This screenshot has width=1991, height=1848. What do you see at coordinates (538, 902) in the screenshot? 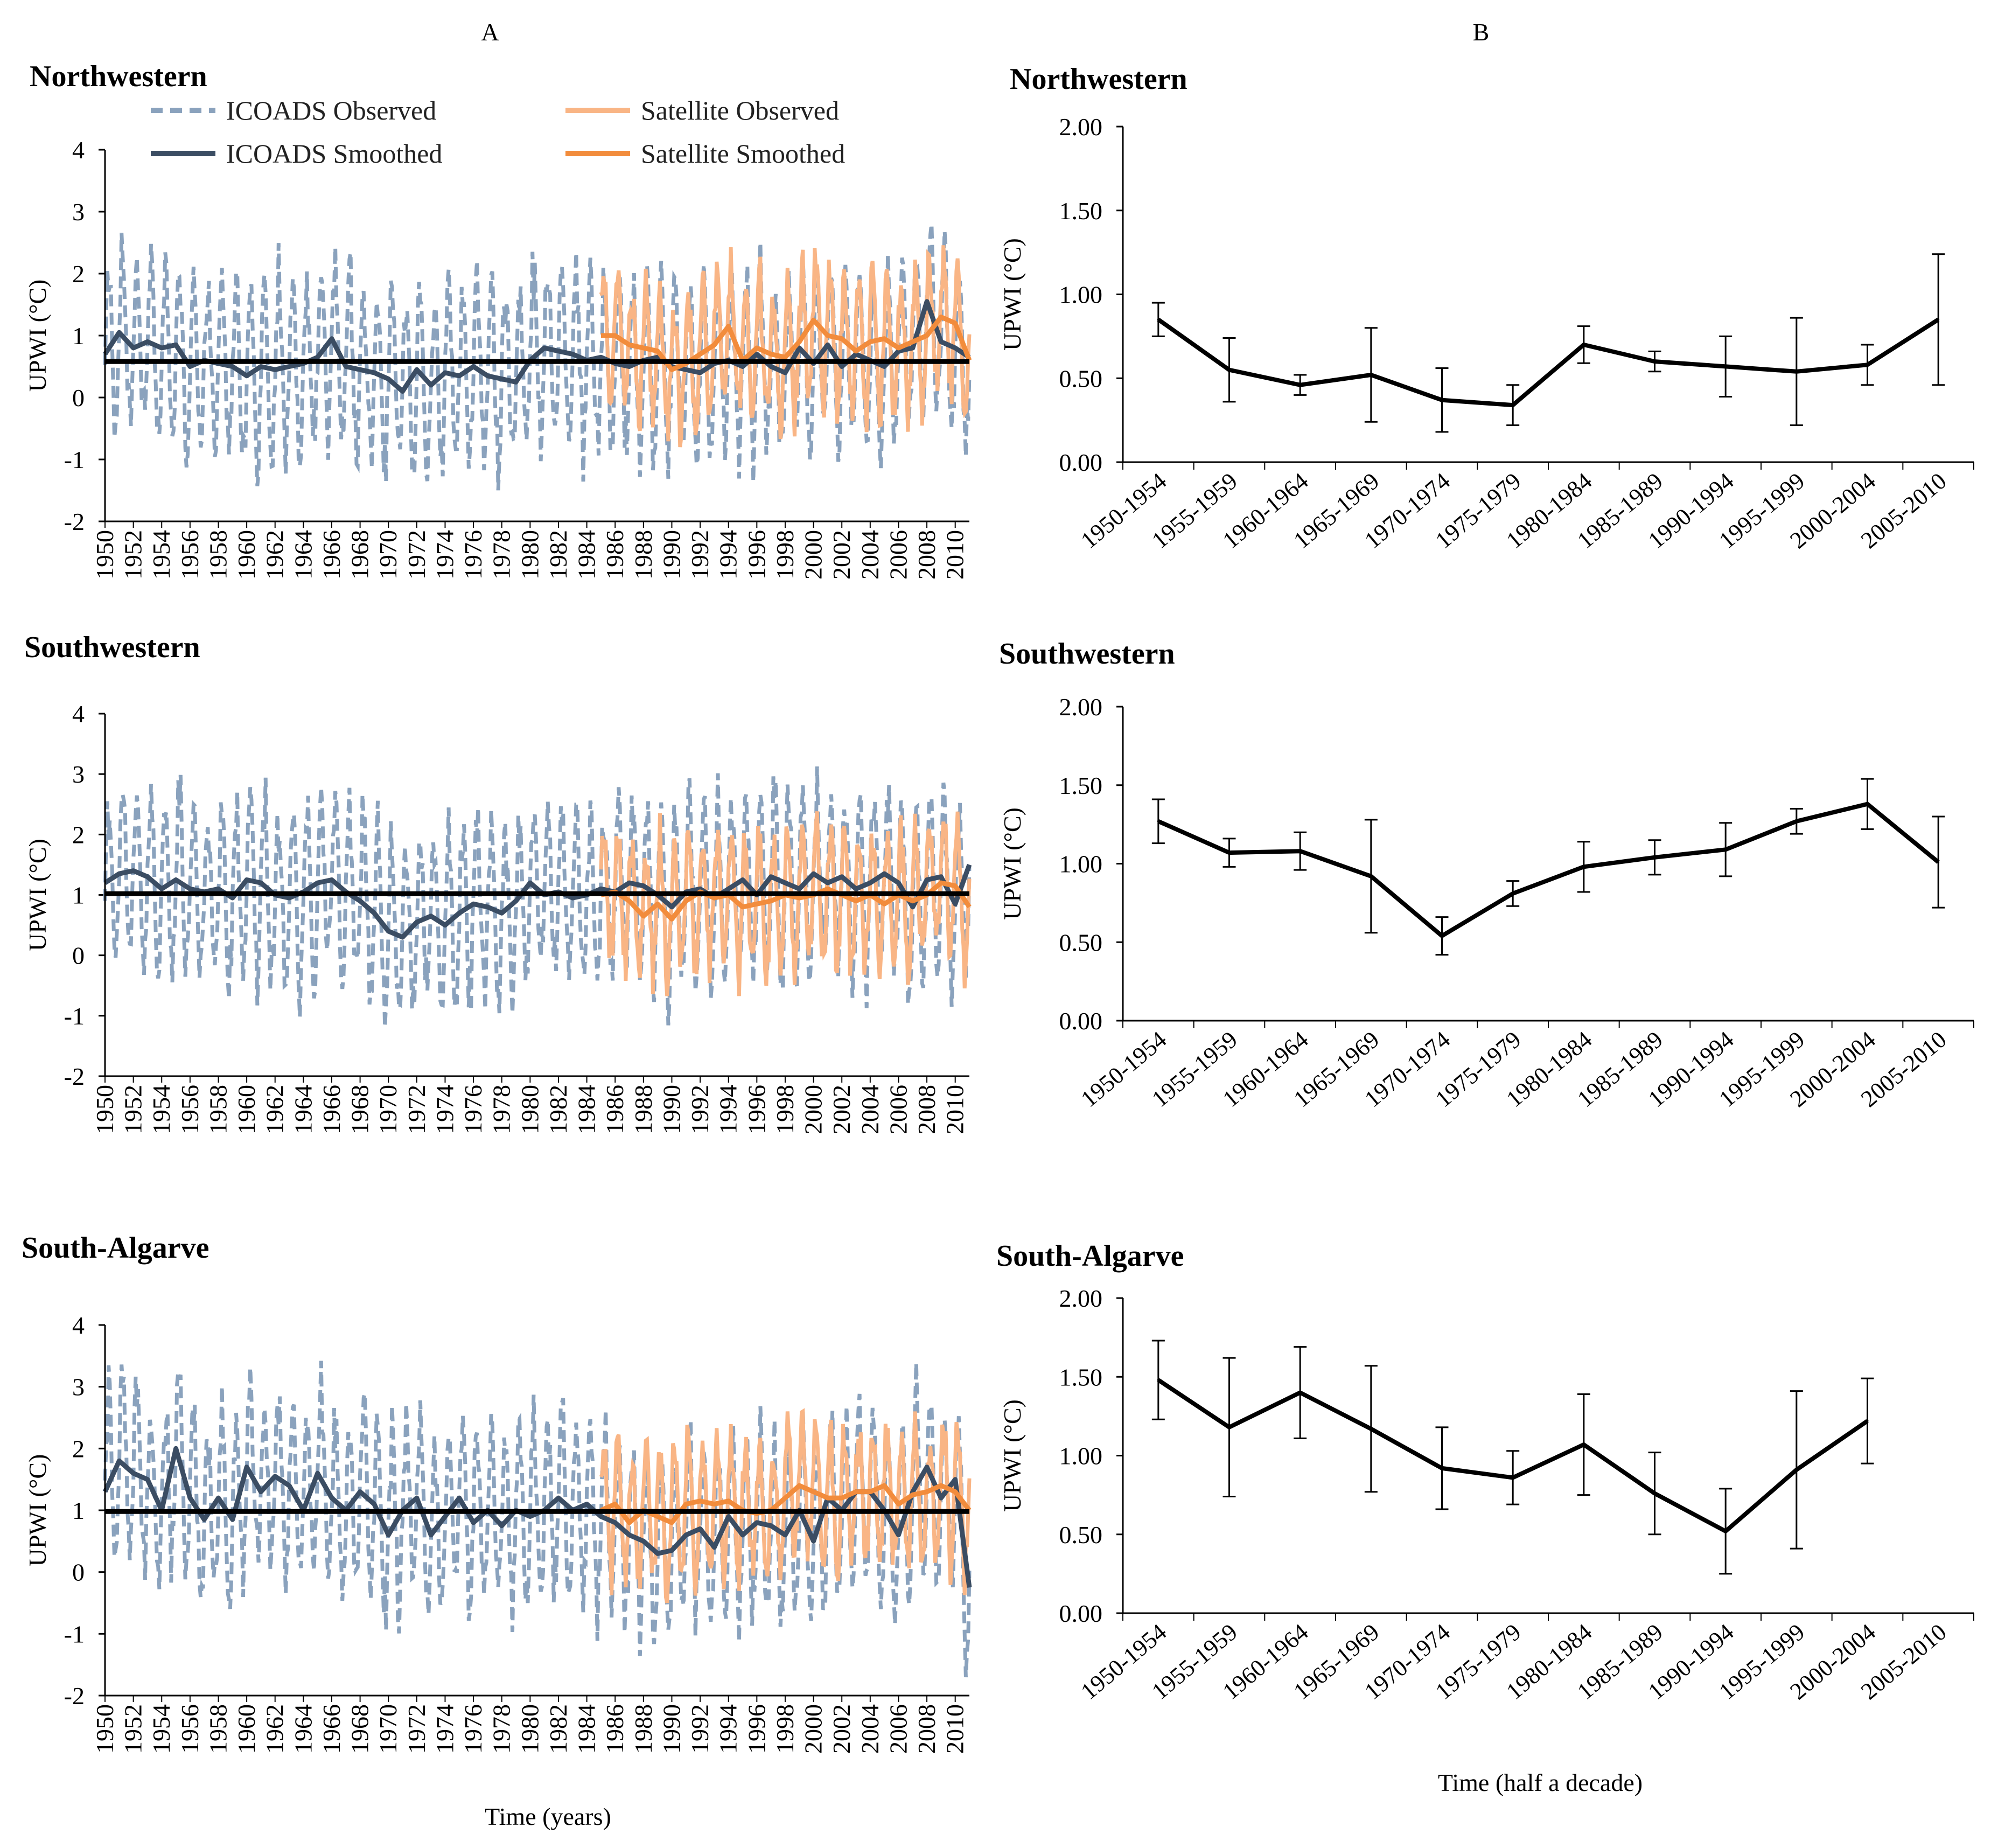
I see `icoads-smoothed-series` at bounding box center [538, 902].